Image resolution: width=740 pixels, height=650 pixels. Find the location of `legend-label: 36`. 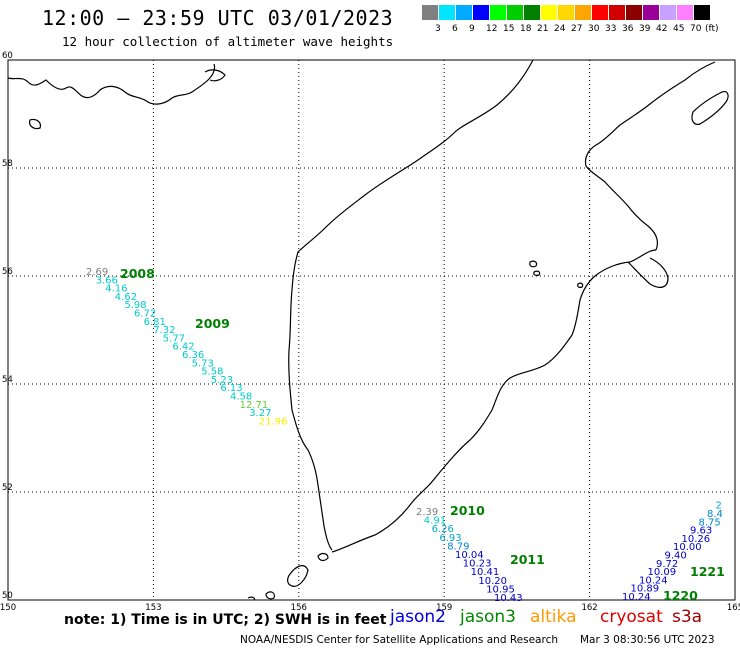

legend-label: 36 is located at coordinates (628, 29).